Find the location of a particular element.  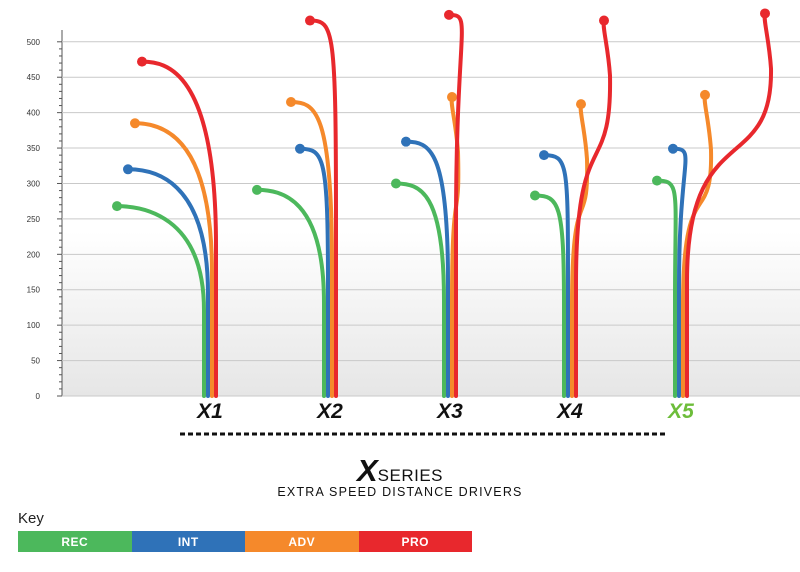

curve-adv-x2 is located at coordinates (311, 249).